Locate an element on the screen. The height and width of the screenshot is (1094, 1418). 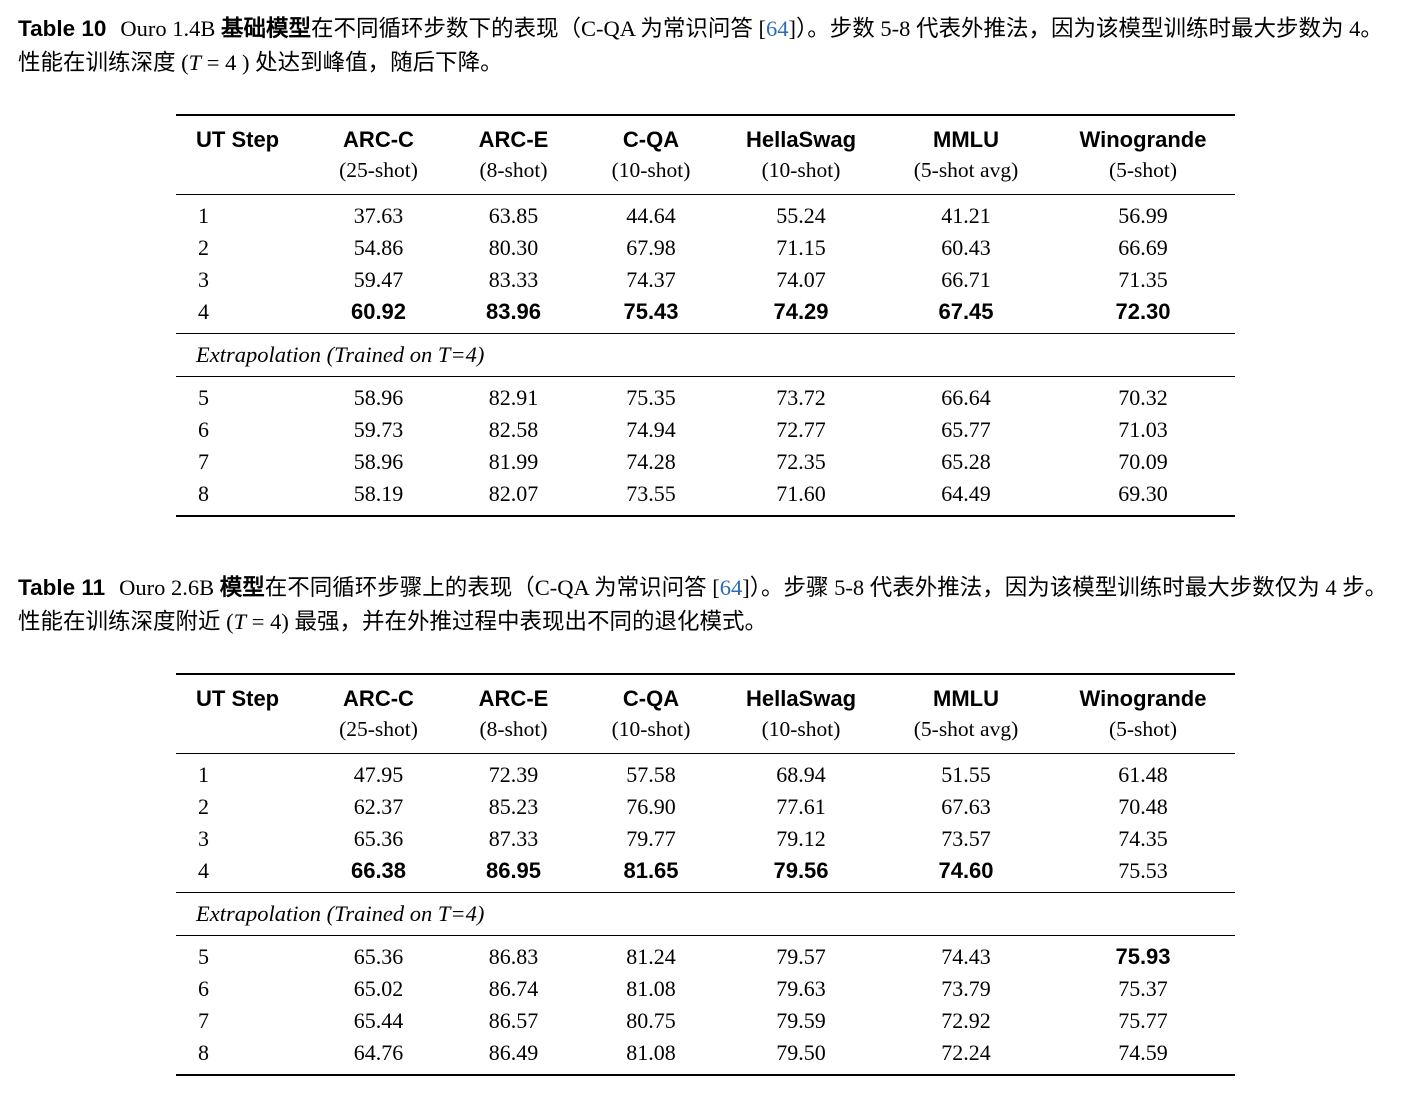
table-row: 6 59.73 82.58 74.94 72.77 65.77 71.03 is located at coordinates (705, 430).